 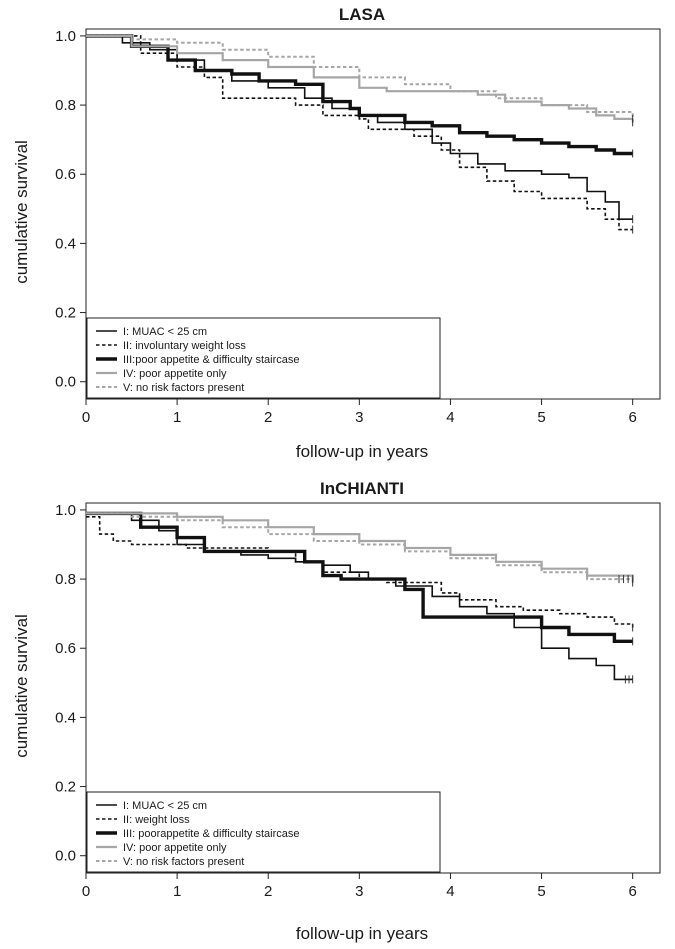 I want to click on chart-title: LASA, so click(x=362, y=14).